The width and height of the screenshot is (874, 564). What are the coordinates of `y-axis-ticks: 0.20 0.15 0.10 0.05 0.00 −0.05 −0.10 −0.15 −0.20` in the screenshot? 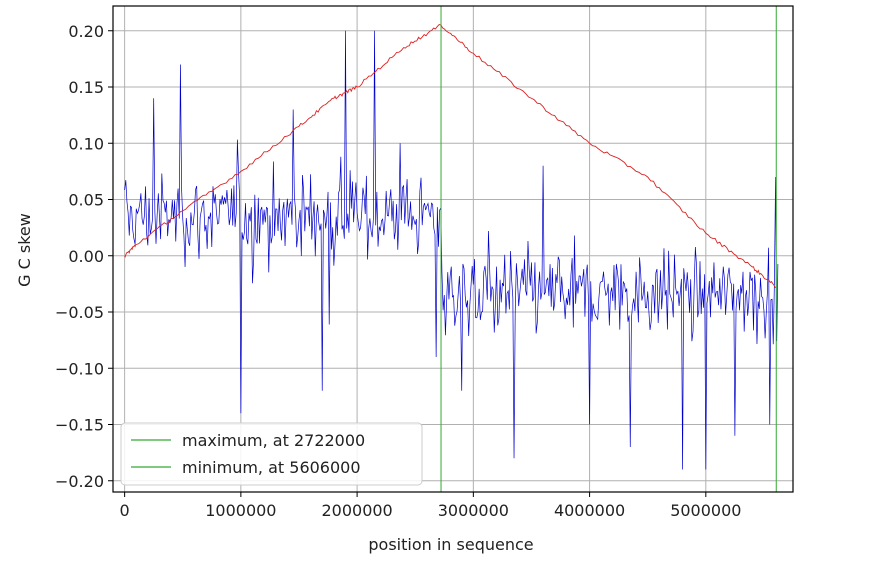 It's located at (84, 256).